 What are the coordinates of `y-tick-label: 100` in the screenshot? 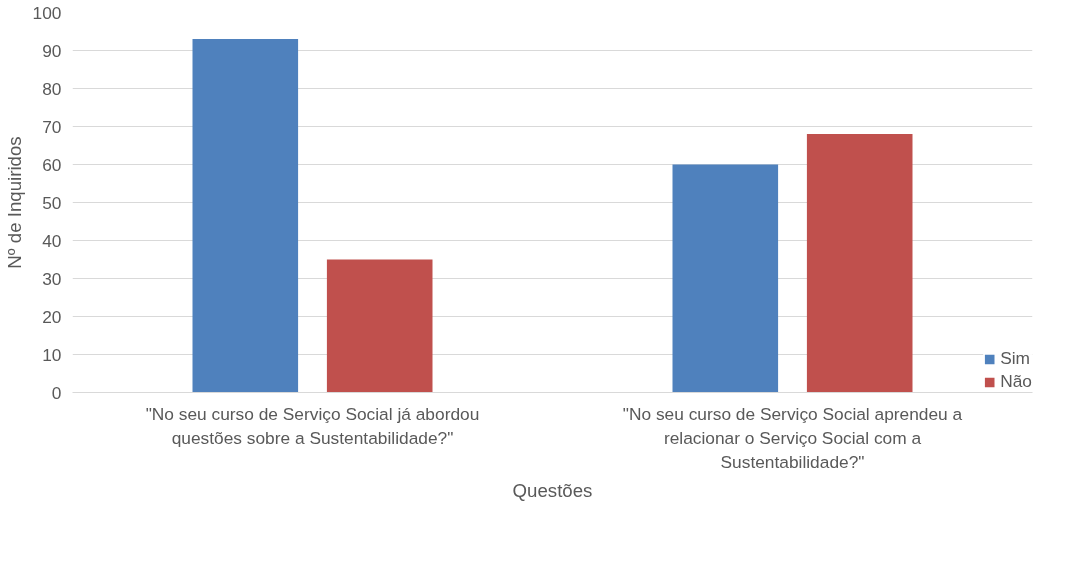 It's located at (47, 12).